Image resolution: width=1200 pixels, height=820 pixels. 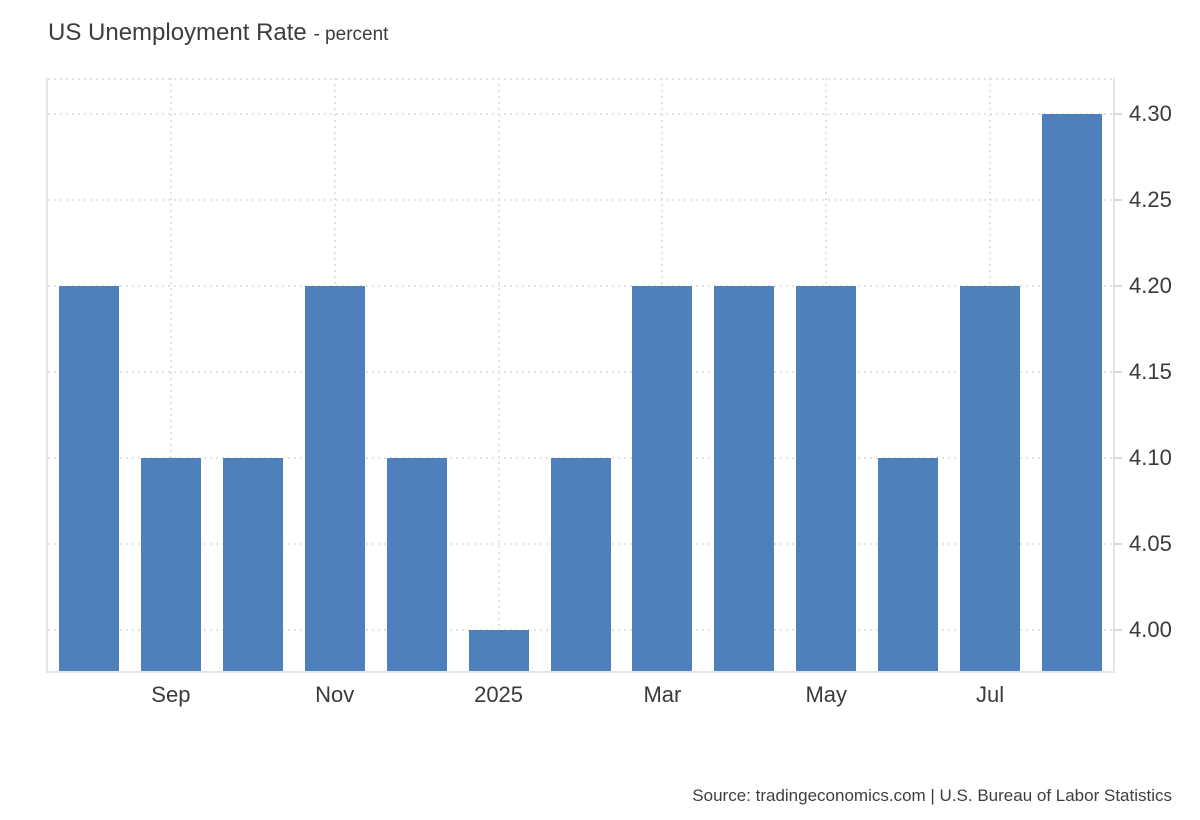 I want to click on page-title: US Unemployment Rate - percent, so click(x=218, y=33).